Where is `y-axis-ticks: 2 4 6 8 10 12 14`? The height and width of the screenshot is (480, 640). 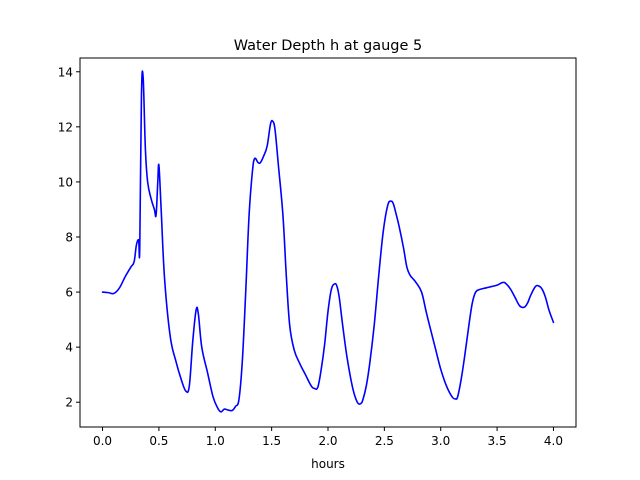
y-axis-ticks: 2 4 6 8 10 12 14 is located at coordinates (69, 237).